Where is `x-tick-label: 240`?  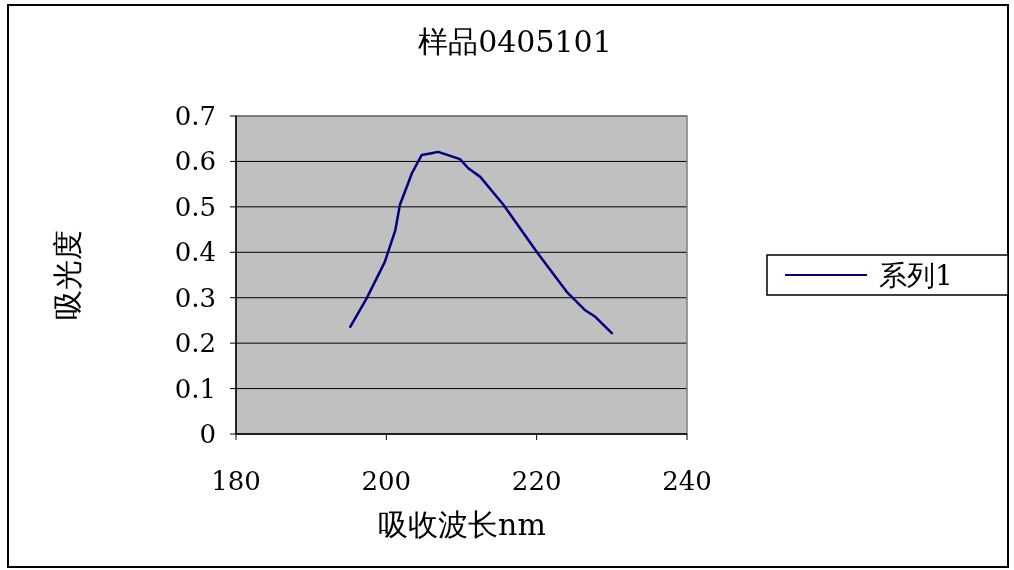 x-tick-label: 240 is located at coordinates (687, 481).